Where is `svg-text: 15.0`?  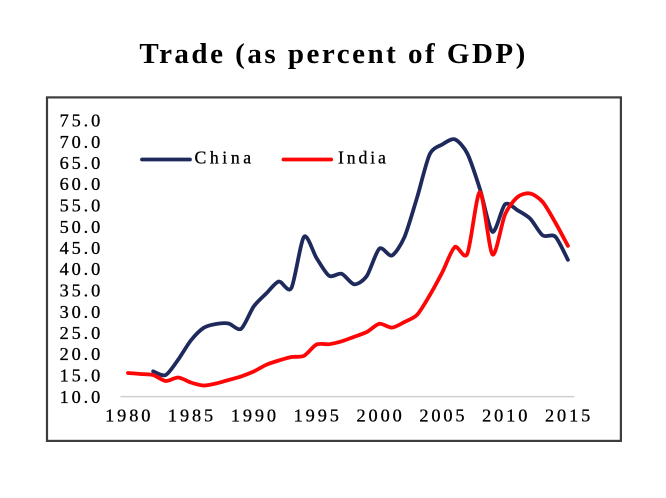
svg-text: 15.0 is located at coordinates (82, 376).